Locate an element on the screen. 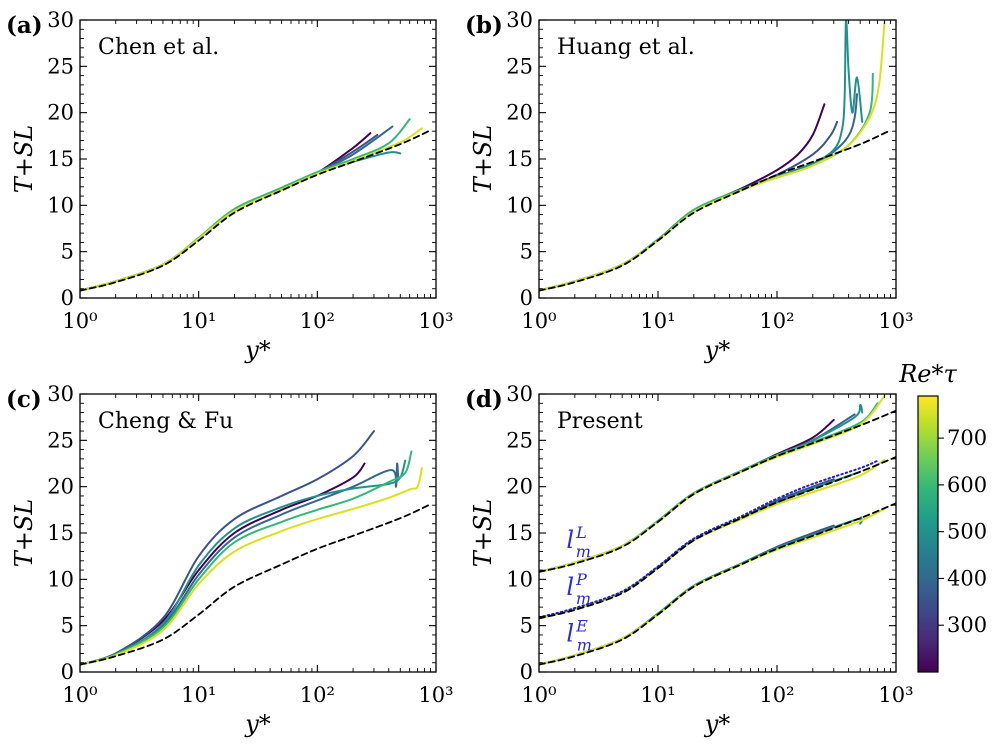  mixing-length-sup: P is located at coordinates (581, 579).